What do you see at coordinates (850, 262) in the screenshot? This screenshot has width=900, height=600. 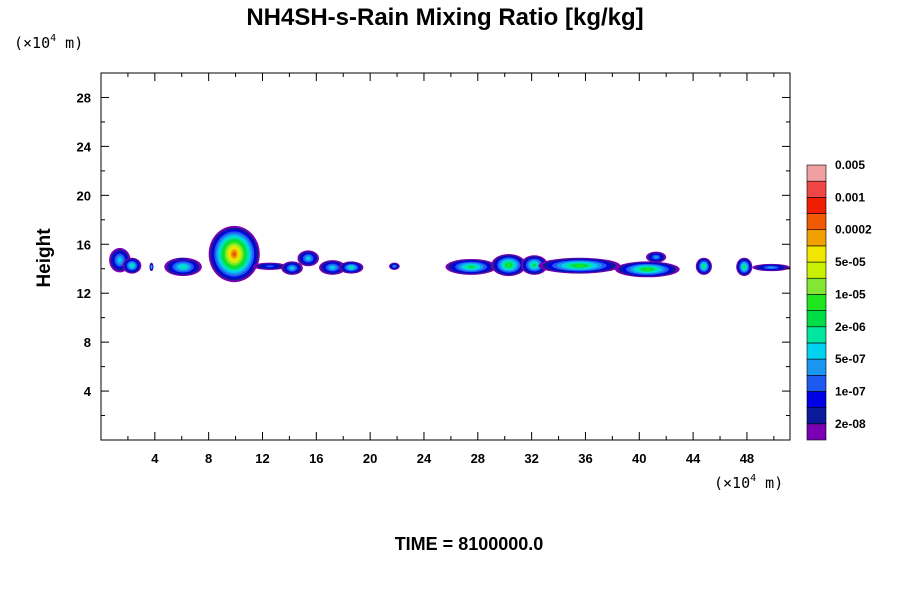 I see `colorbar-label: 5e-05` at bounding box center [850, 262].